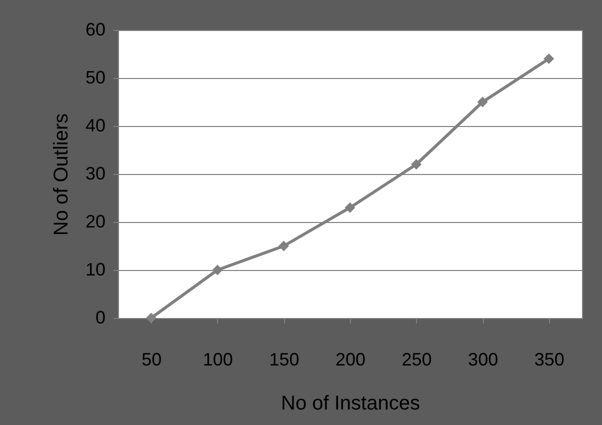 Image resolution: width=602 pixels, height=425 pixels. I want to click on y-tick-label: 0, so click(100, 318).